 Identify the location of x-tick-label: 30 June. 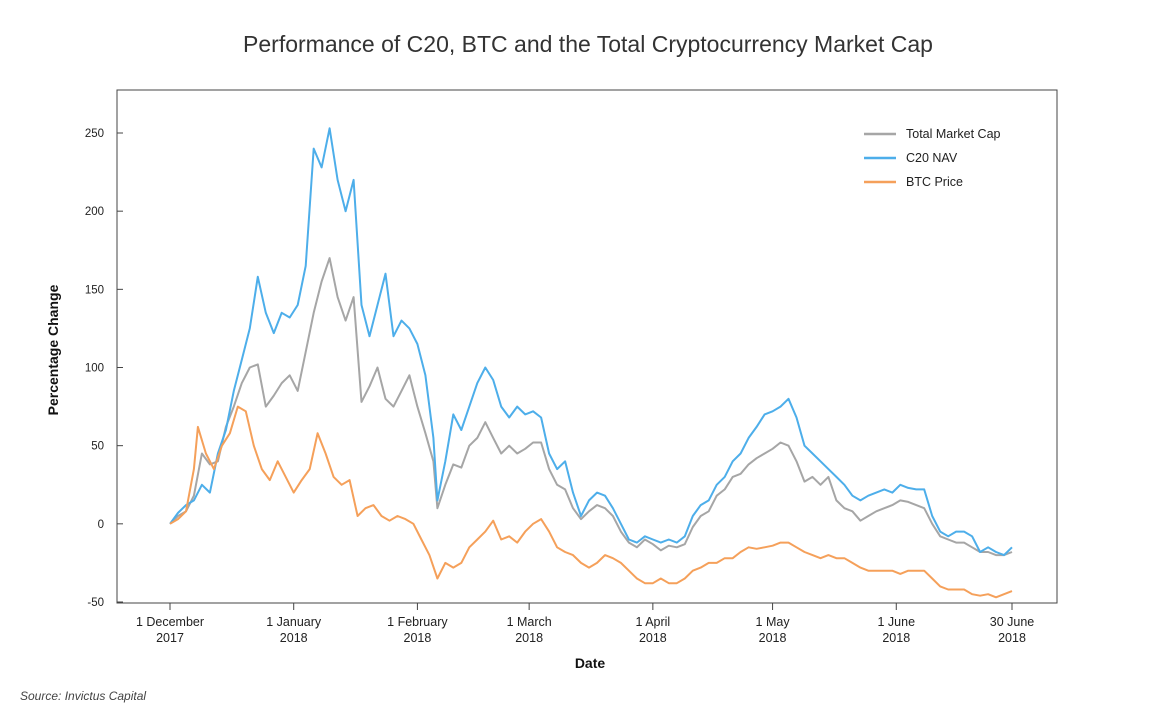
(1012, 622).